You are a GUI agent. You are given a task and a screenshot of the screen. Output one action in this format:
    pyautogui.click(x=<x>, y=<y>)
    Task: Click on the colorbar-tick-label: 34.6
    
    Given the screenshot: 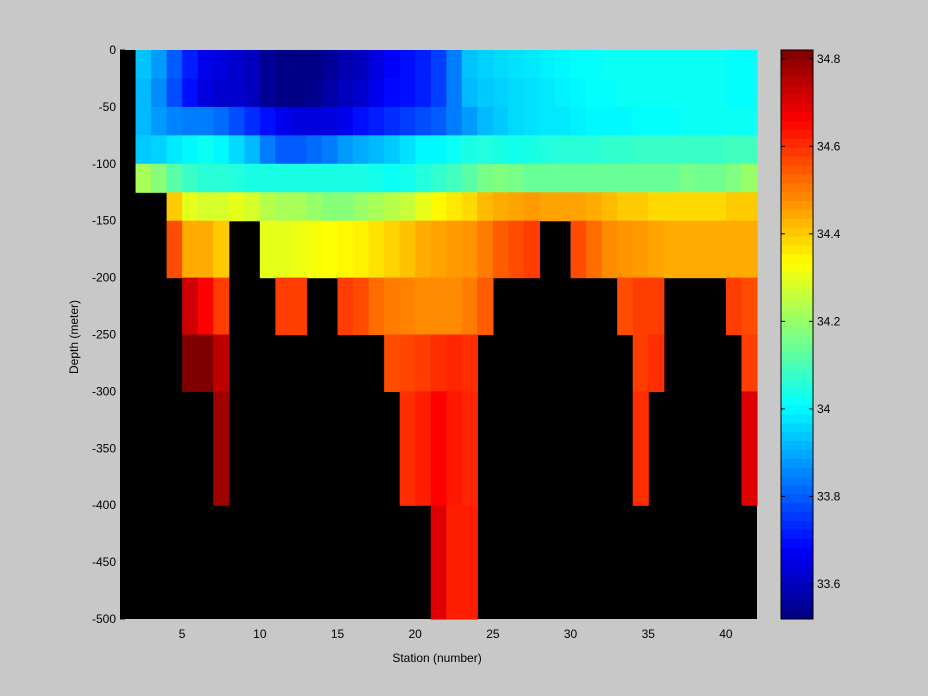 What is the action you would take?
    pyautogui.click(x=829, y=146)
    